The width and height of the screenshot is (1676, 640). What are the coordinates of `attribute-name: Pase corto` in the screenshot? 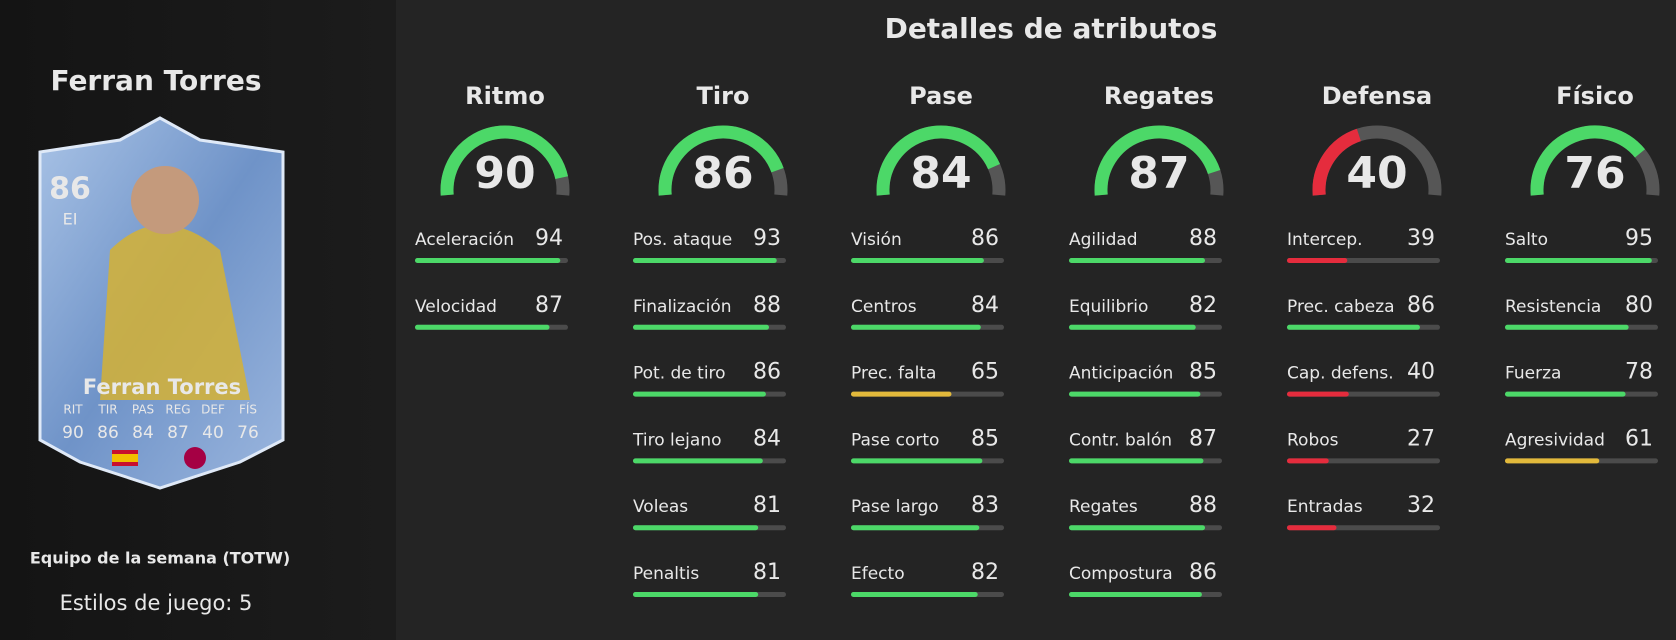 It's located at (895, 440).